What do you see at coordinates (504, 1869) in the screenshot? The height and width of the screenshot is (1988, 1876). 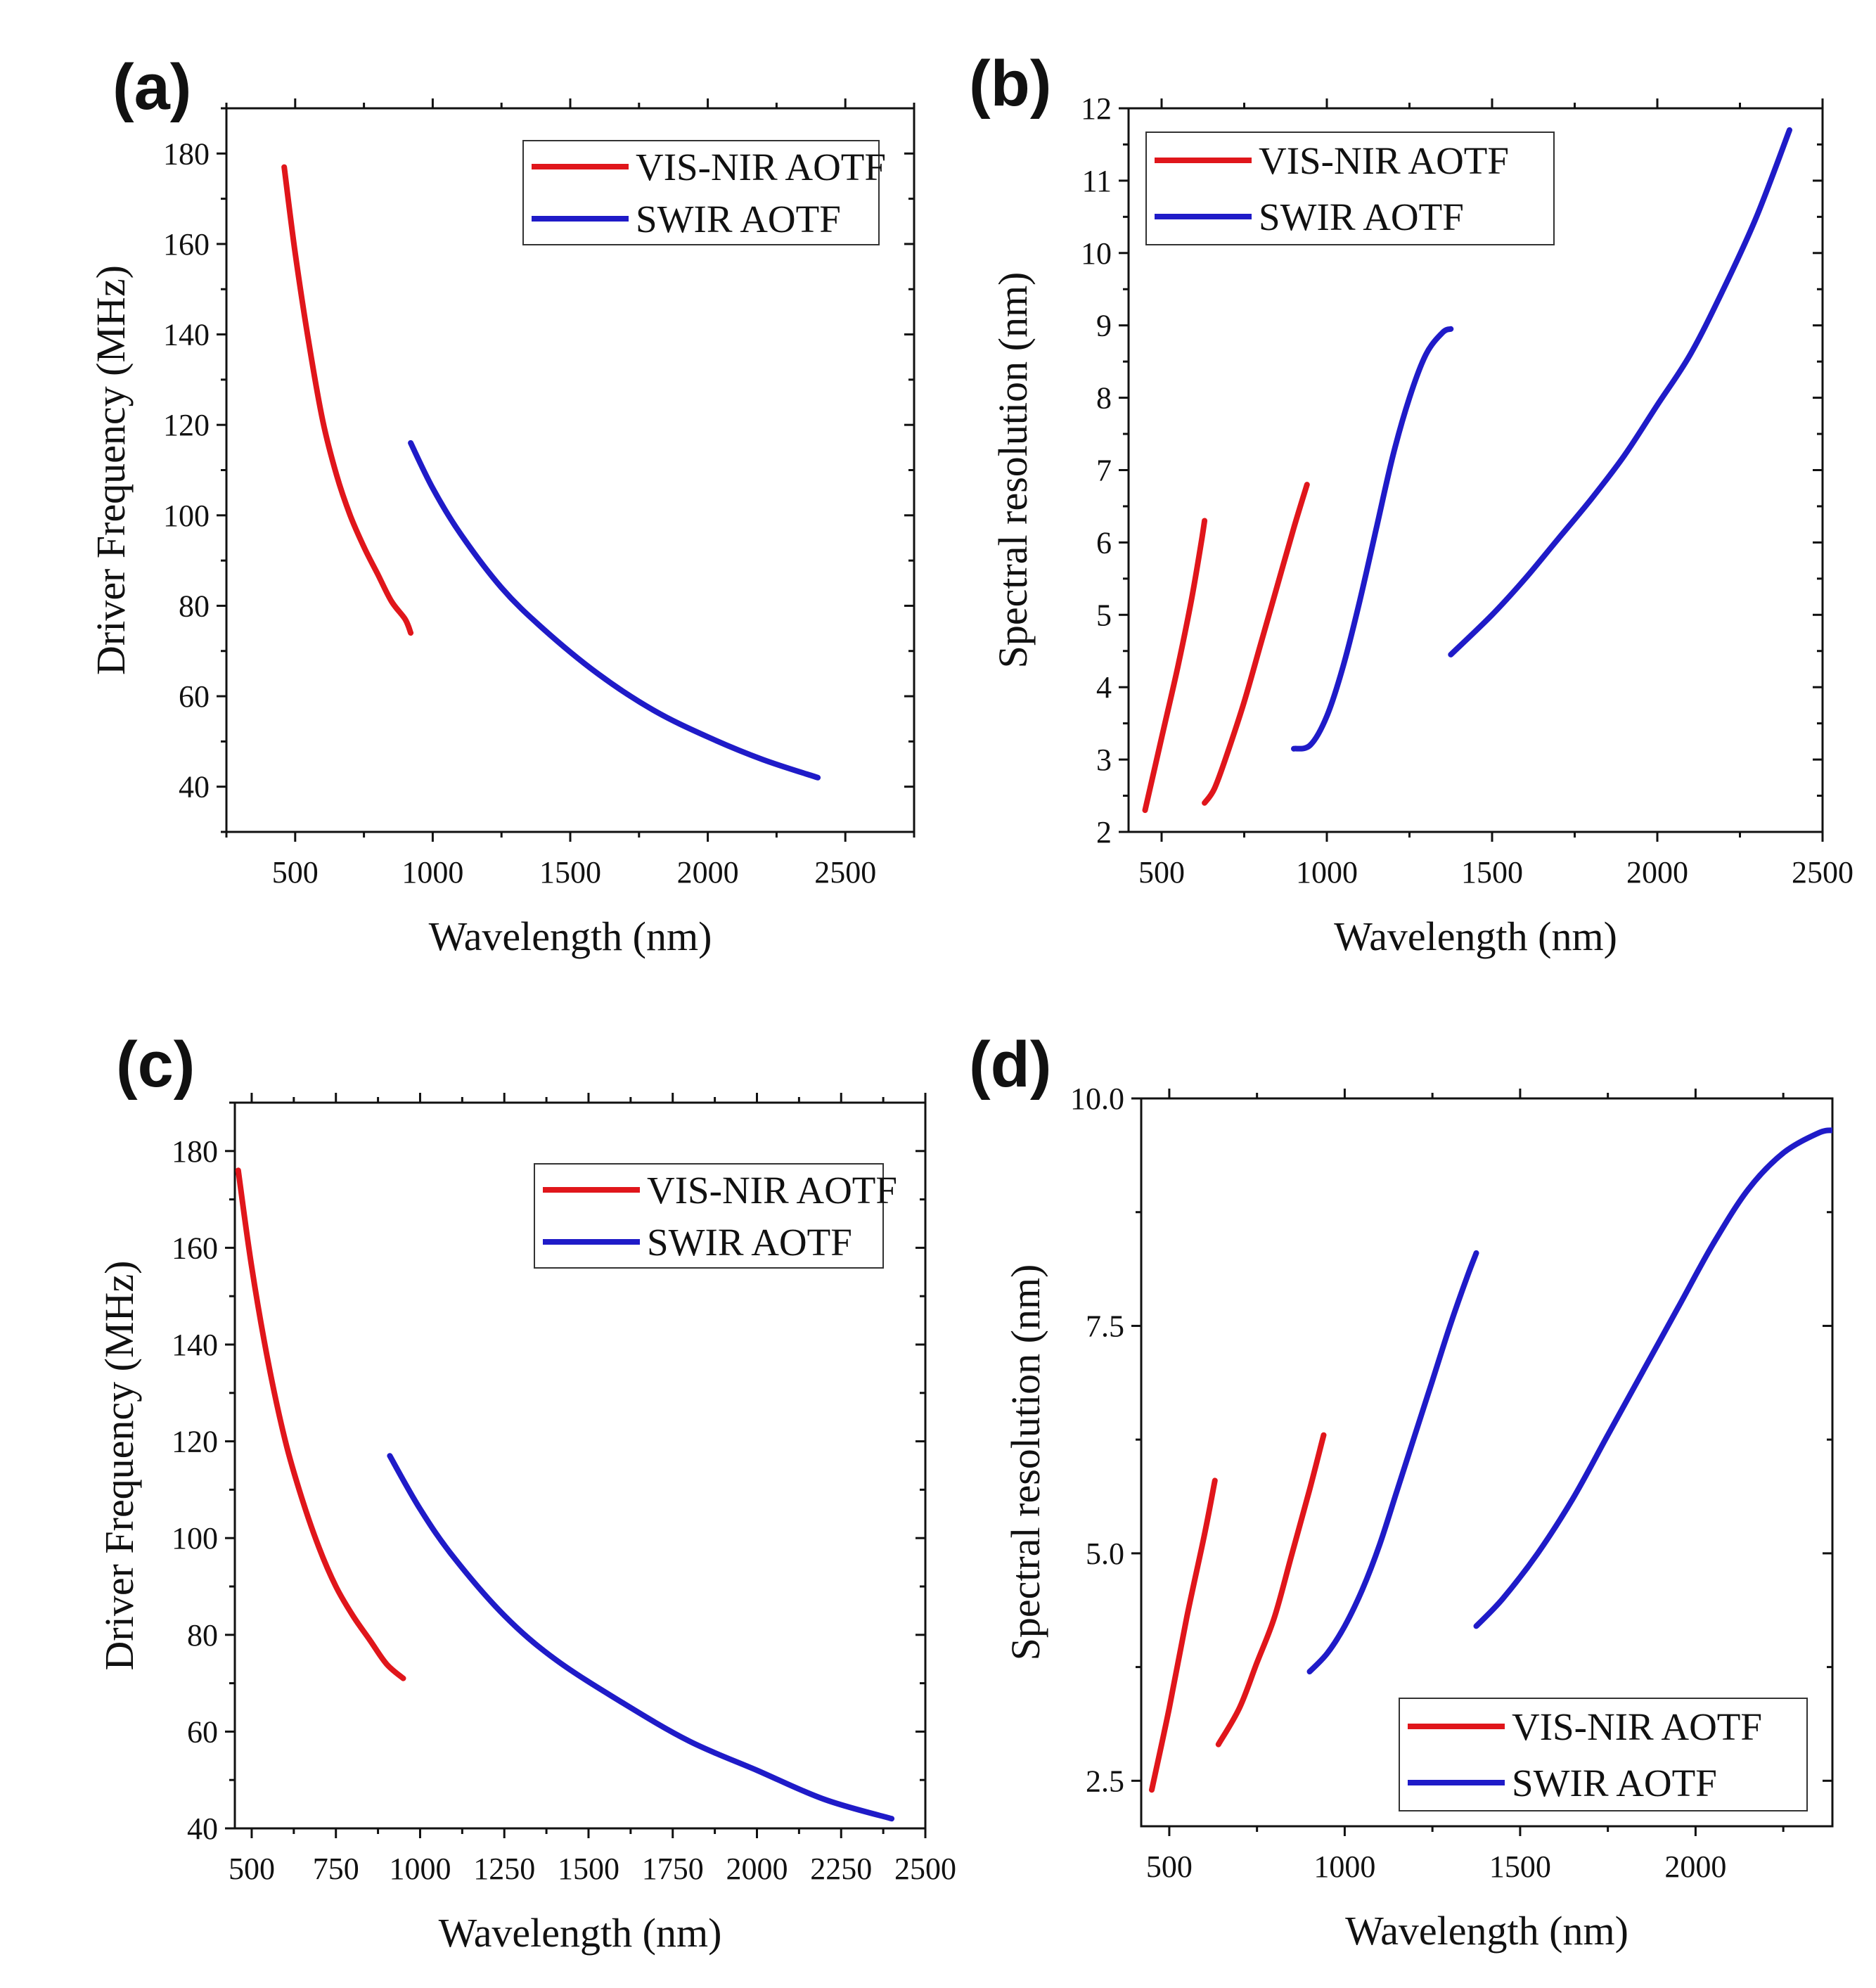 I see `x-tick-label: 1250` at bounding box center [504, 1869].